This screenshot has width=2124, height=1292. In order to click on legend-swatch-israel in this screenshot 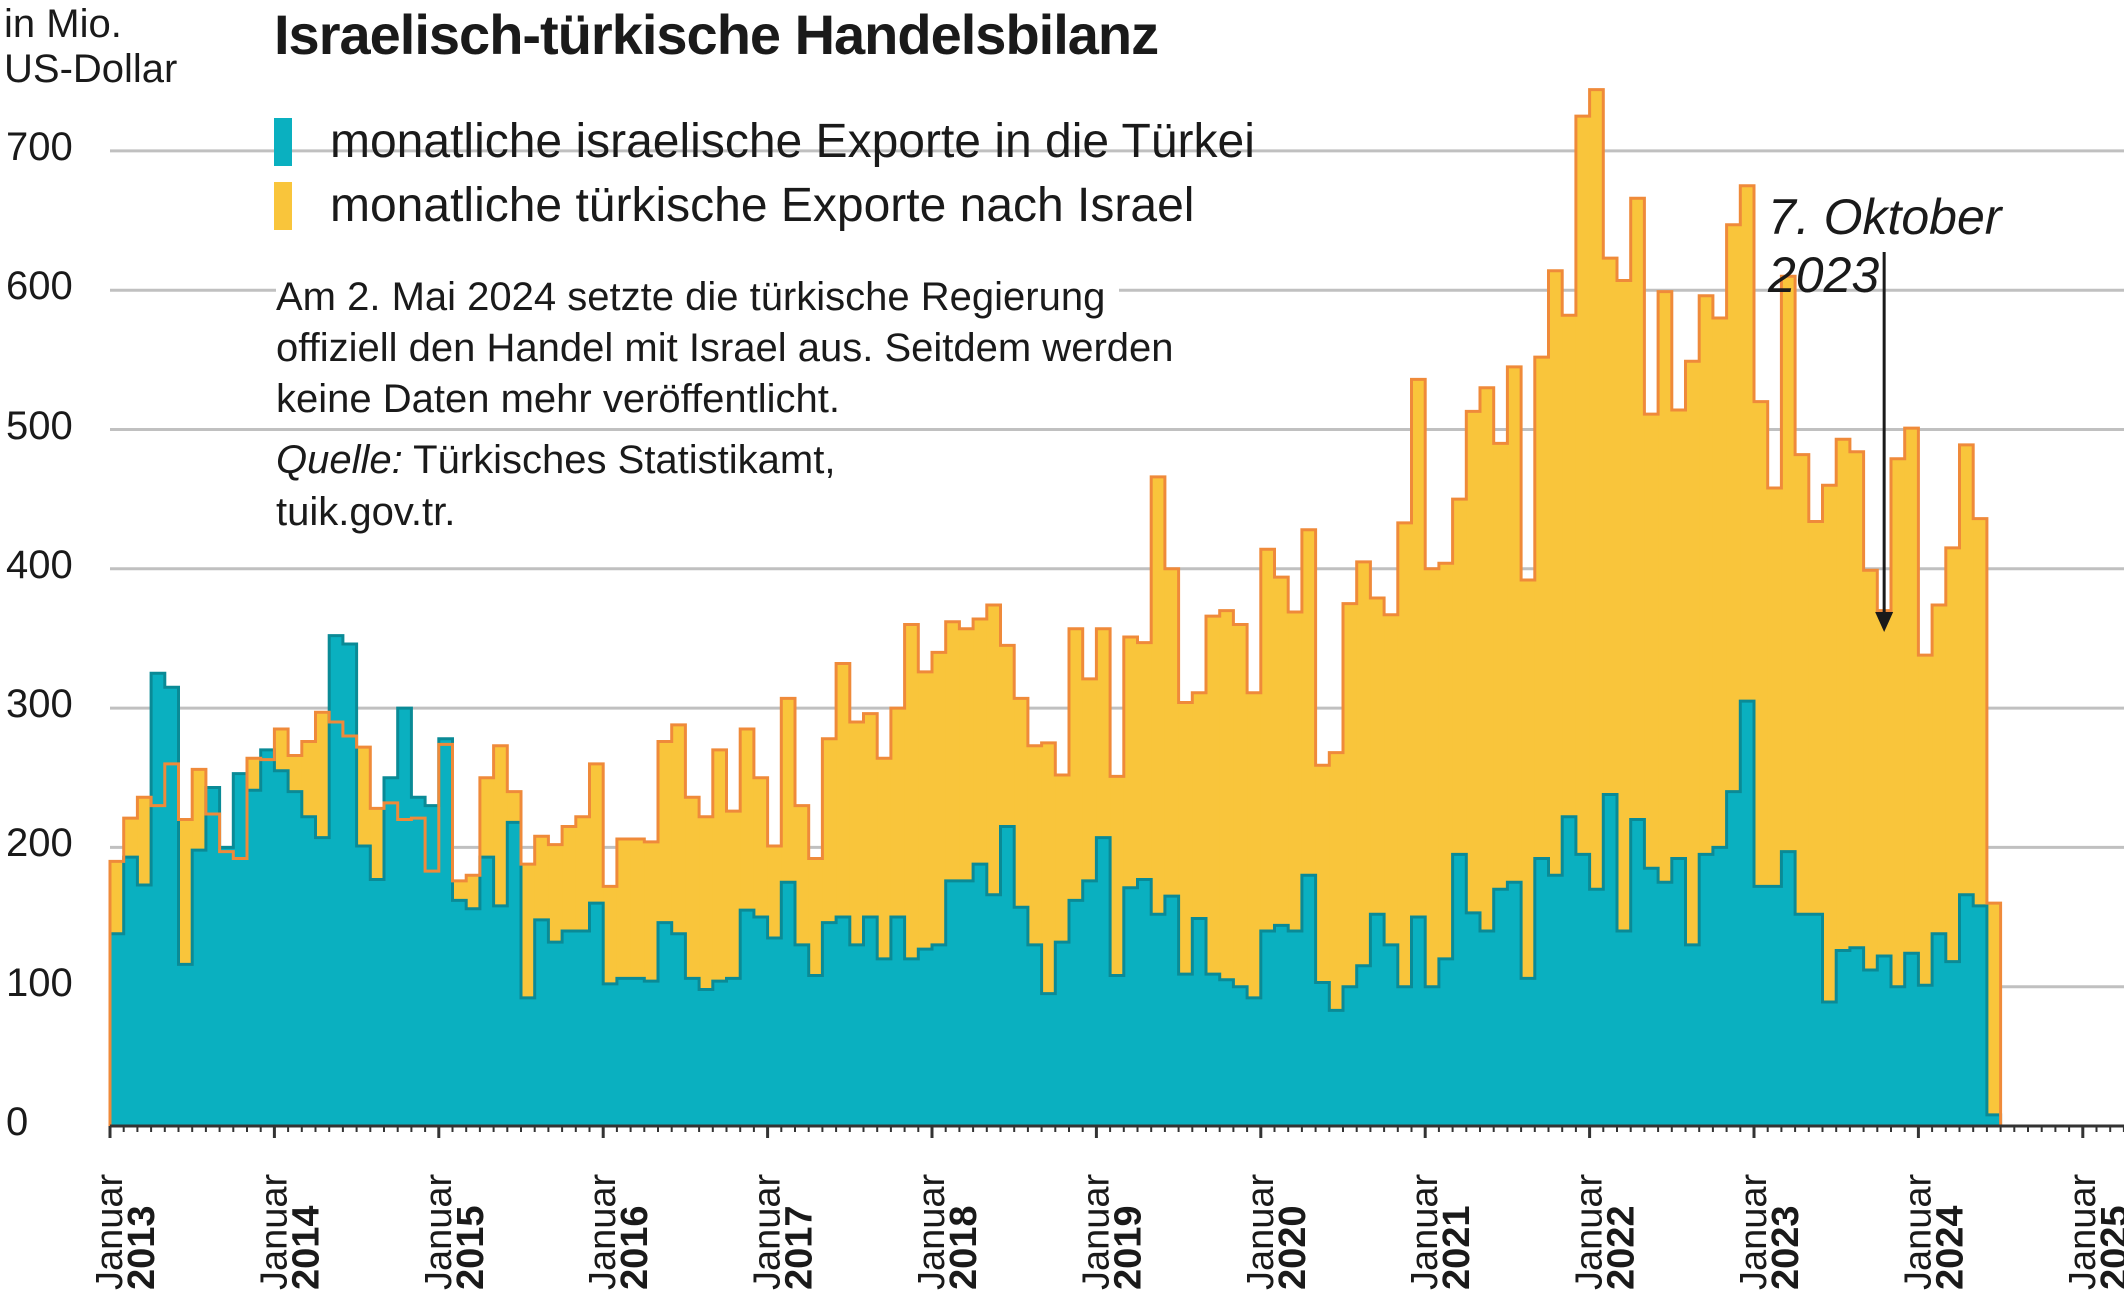, I will do `click(283, 141)`.